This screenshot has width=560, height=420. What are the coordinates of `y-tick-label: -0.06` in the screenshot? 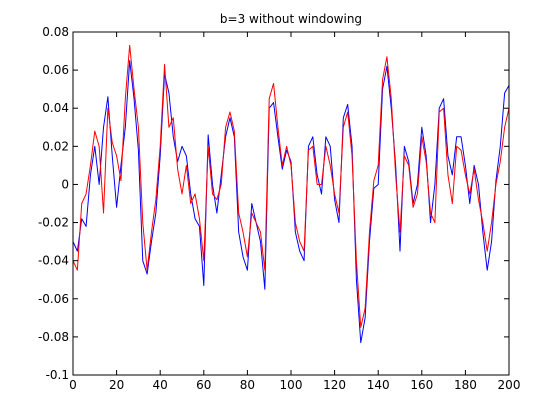 It's located at (53, 299).